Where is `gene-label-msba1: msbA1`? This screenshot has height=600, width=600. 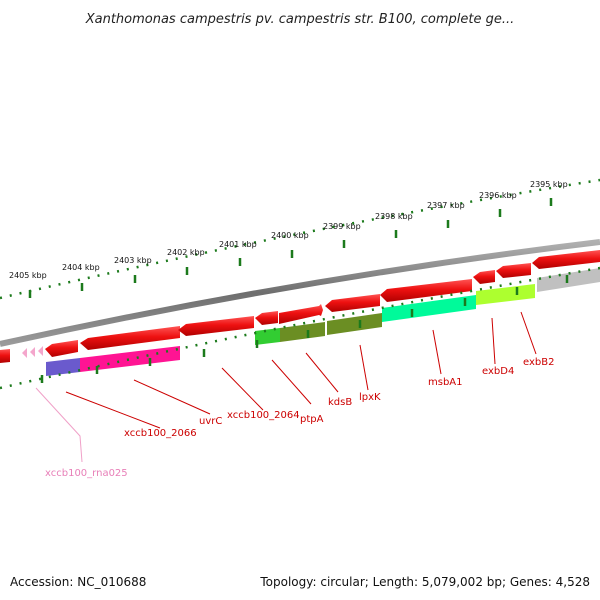 gene-label-msba1: msbA1 is located at coordinates (445, 382).